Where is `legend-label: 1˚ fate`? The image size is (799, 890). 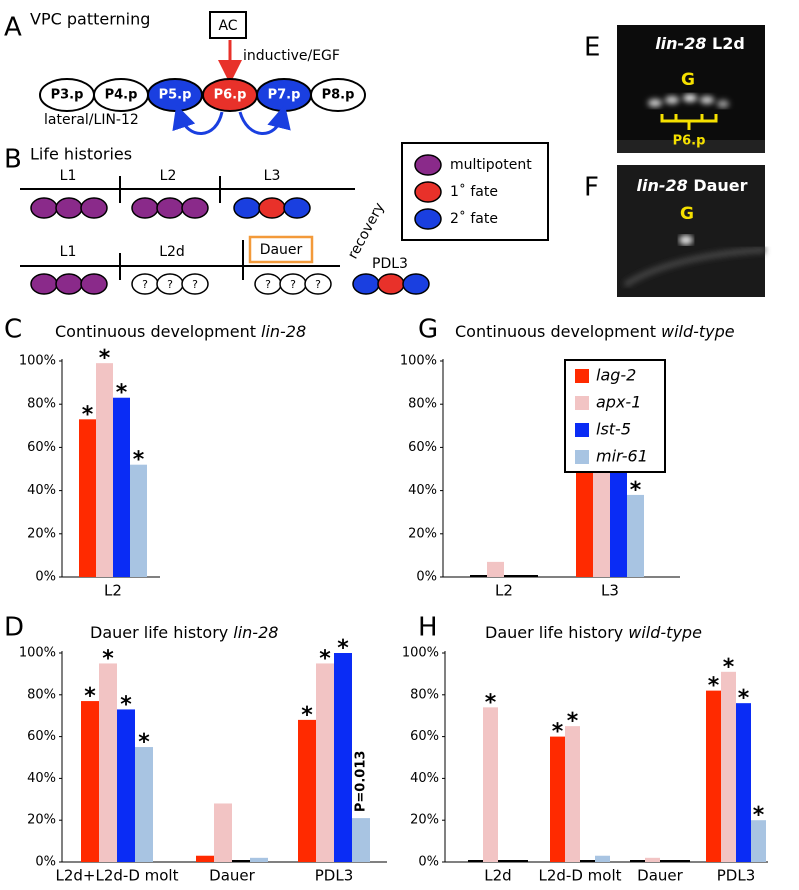
legend-label: 1˚ fate is located at coordinates (474, 191).